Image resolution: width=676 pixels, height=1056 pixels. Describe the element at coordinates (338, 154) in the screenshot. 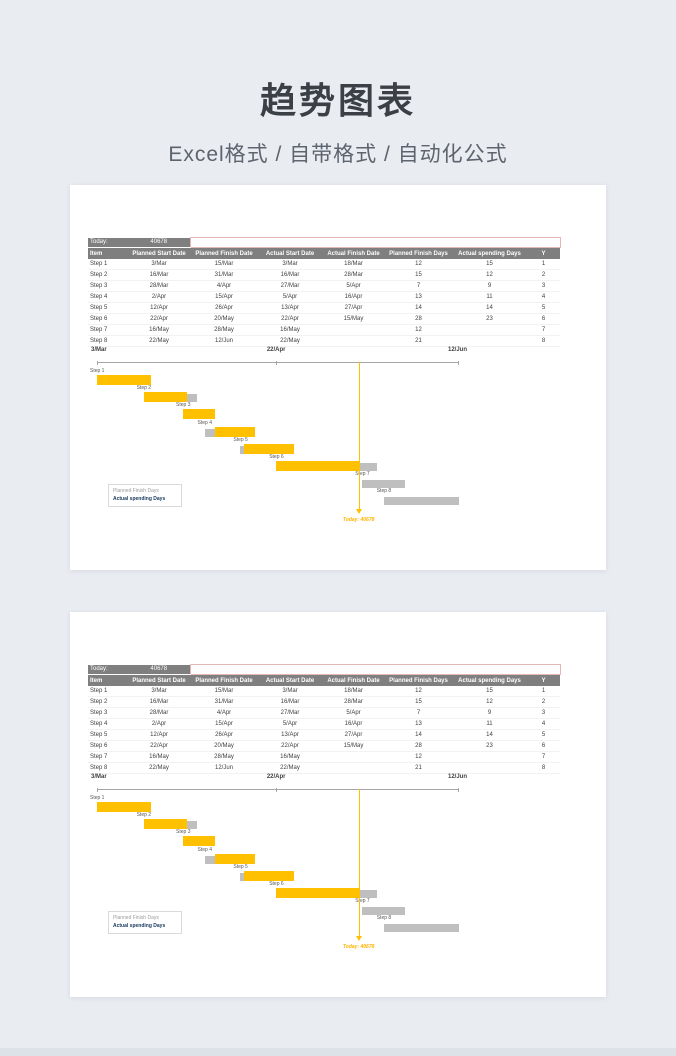

I see `page-subtitle: Excel格式 / 自带格式 / 自动化公式` at that location.